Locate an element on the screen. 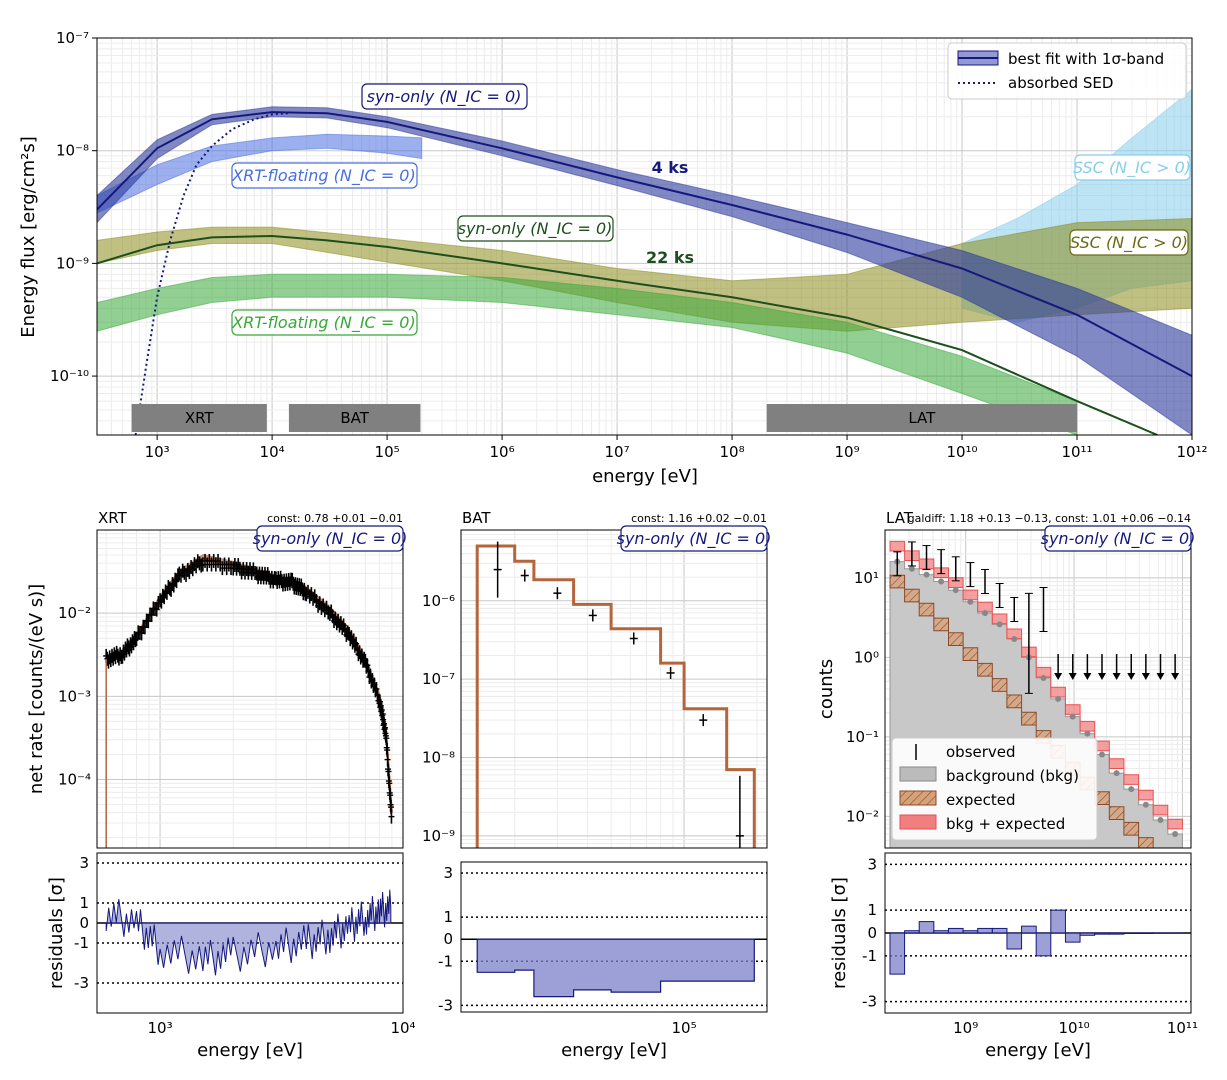 The image size is (1227, 1080). annotation-xrt-4ks: XRT-floating (N_IC = 0) is located at coordinates (323, 176).